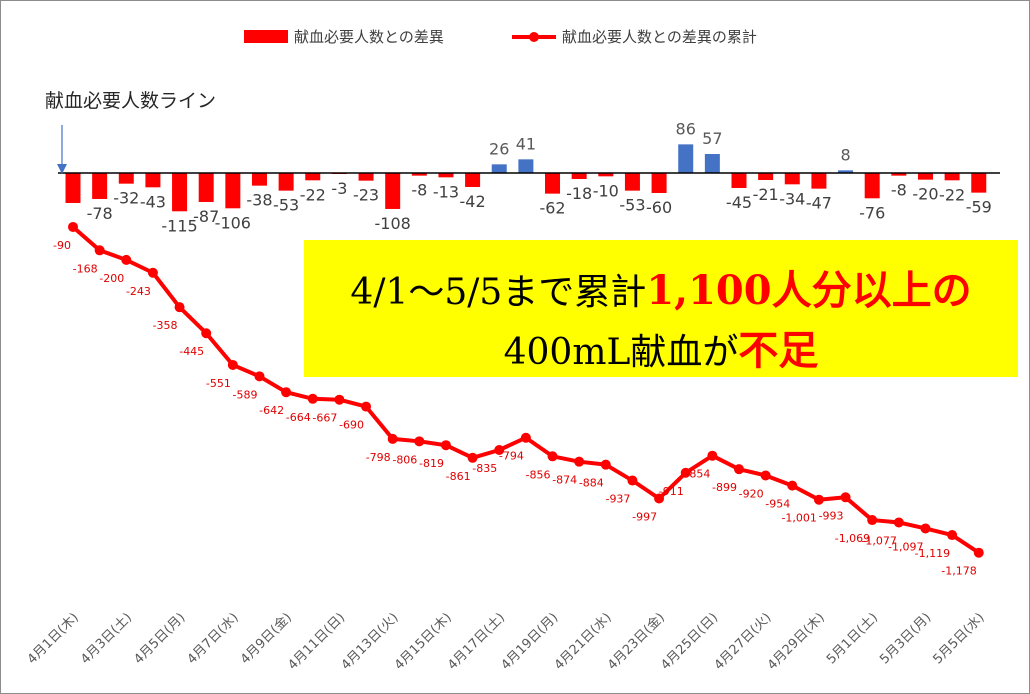 Image resolution: width=1030 pixels, height=694 pixels. What do you see at coordinates (777, 504) in the screenshot?
I see `cumulative-label: -954` at bounding box center [777, 504].